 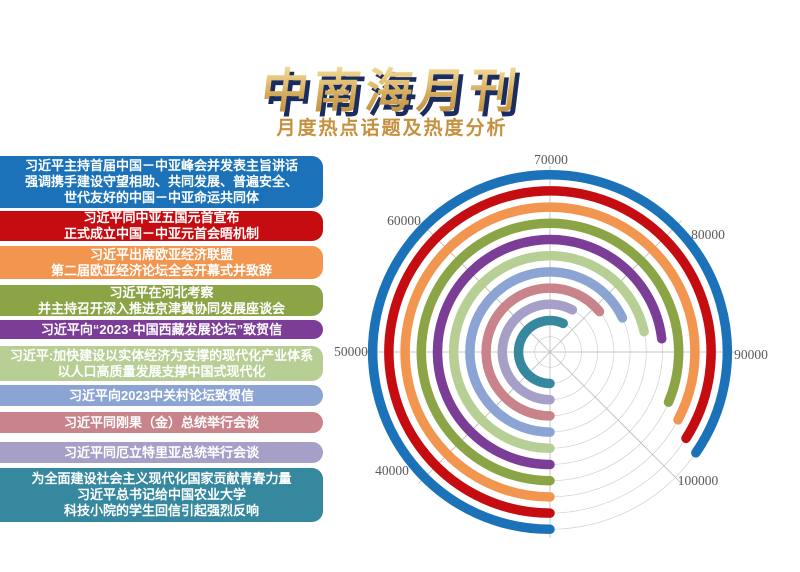 I want to click on topic-line: 习近平同刚果（金）总统举行会谈, so click(x=161, y=422).